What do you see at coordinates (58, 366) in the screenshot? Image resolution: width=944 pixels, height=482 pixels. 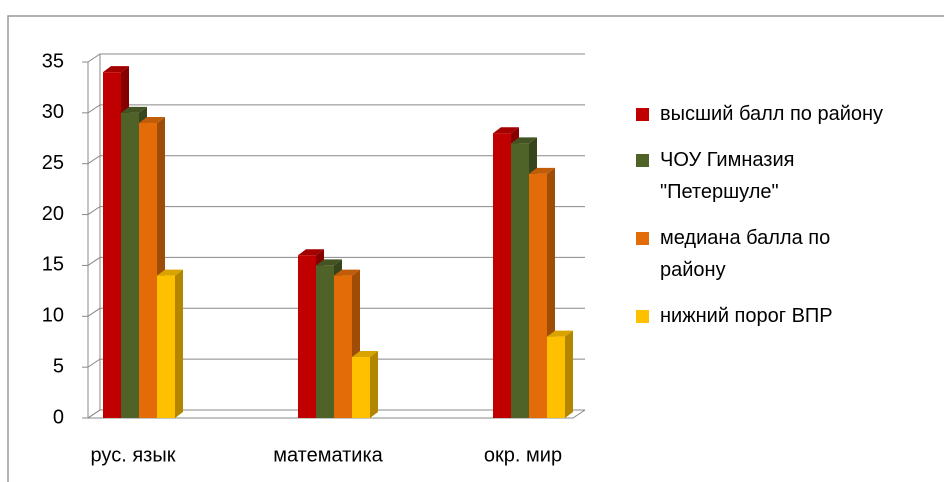 I see `y-tick-label: 5` at bounding box center [58, 366].